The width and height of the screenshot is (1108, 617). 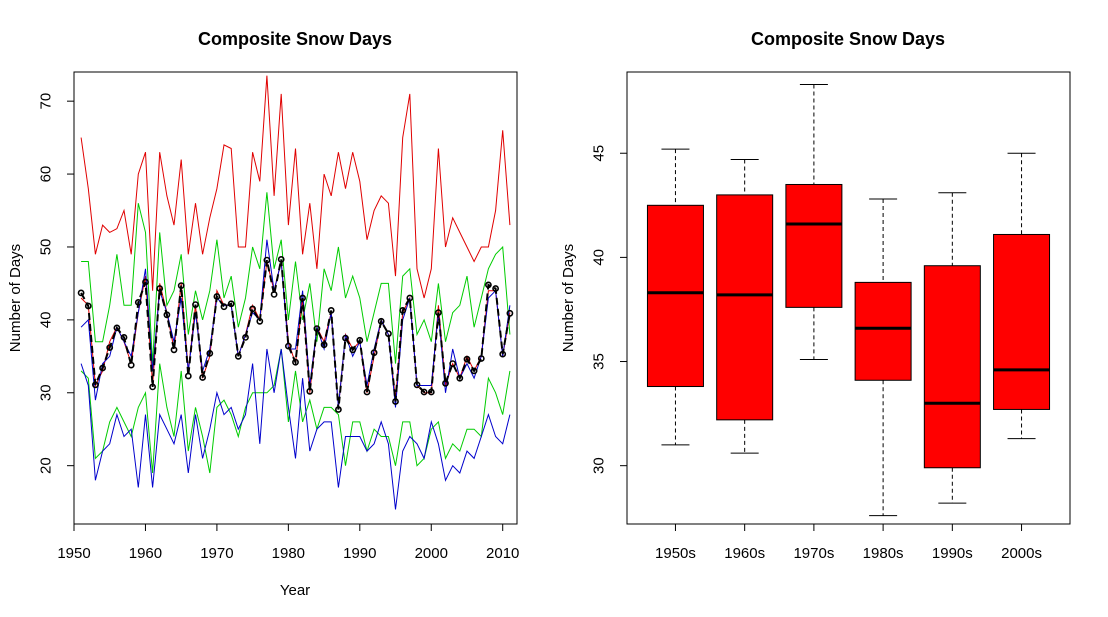 What do you see at coordinates (848, 39) in the screenshot?
I see `box-plot-title: Composite Snow Days` at bounding box center [848, 39].